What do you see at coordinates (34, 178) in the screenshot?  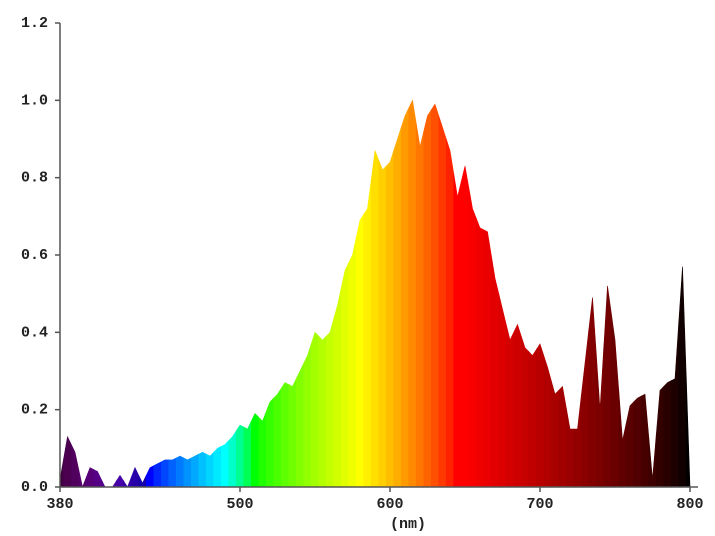 I see `y-tick-label: 0.8` at bounding box center [34, 178].